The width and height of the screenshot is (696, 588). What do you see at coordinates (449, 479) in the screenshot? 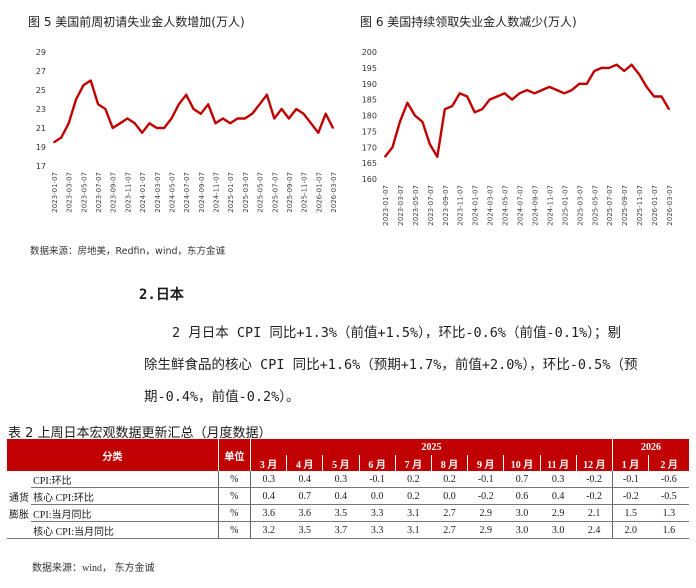
I see `value-cell: 0.2` at bounding box center [449, 479].